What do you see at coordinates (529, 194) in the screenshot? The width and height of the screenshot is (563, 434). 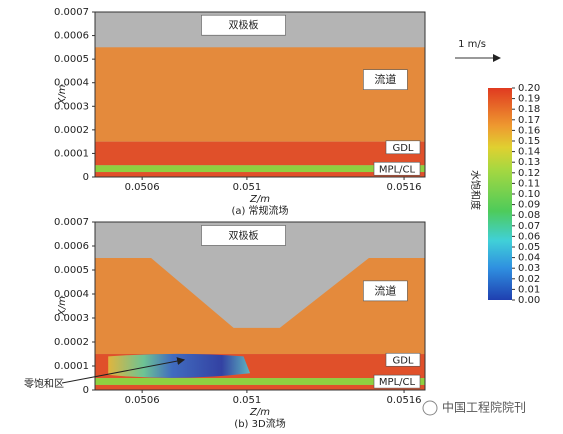 I see `colorbar-tick-label: 0.10` at bounding box center [529, 194].